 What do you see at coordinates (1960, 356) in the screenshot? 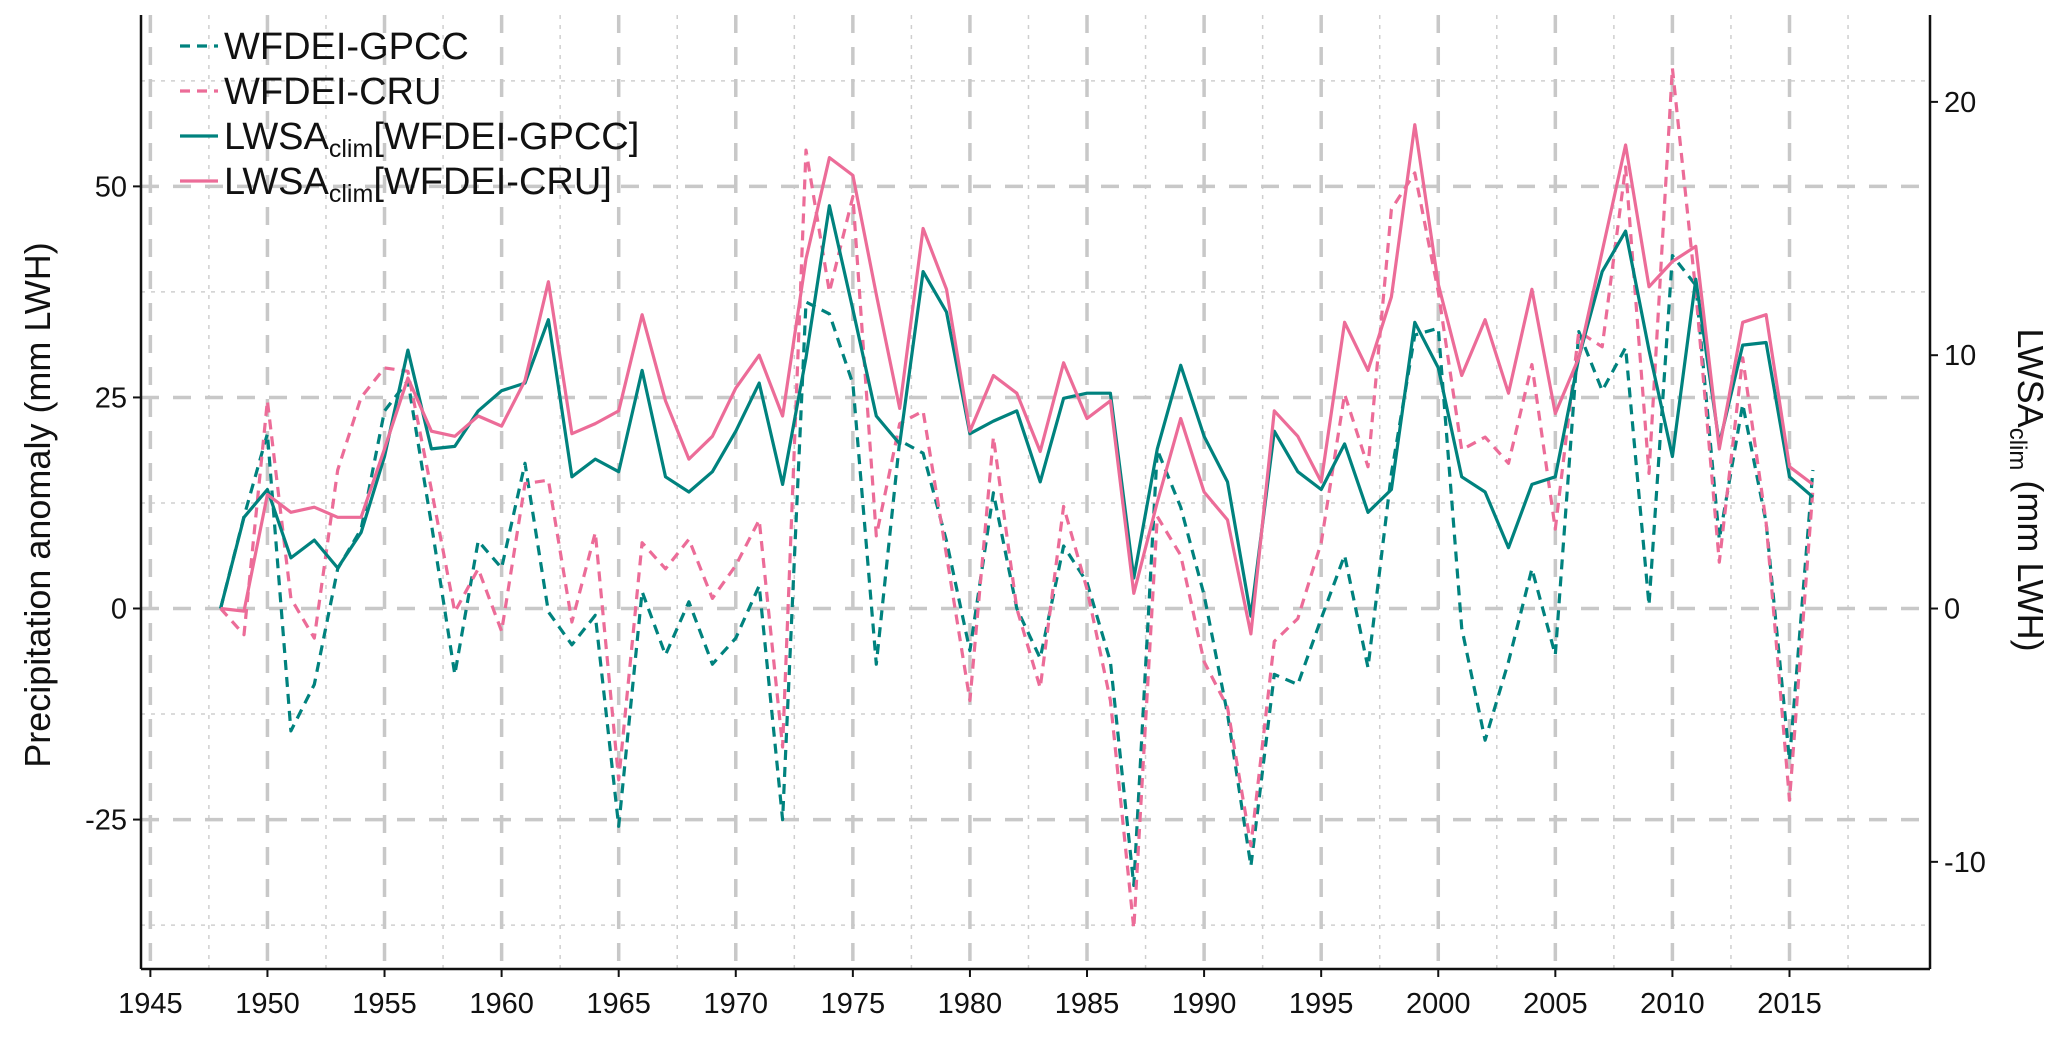
I see `y2-tick-label: 10` at bounding box center [1960, 356].